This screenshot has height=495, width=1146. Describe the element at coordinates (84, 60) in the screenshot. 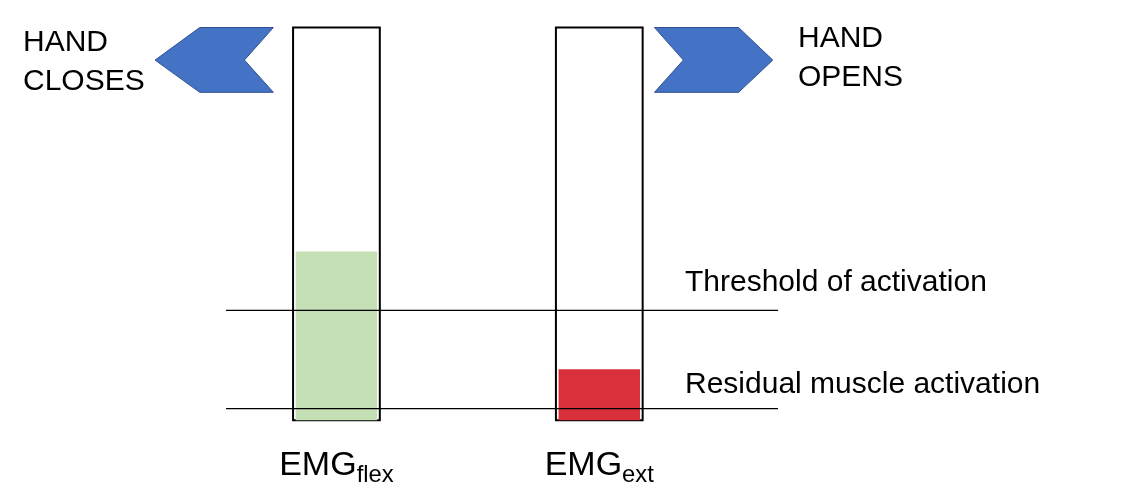

I see `text: HAND CLOSES` at that location.